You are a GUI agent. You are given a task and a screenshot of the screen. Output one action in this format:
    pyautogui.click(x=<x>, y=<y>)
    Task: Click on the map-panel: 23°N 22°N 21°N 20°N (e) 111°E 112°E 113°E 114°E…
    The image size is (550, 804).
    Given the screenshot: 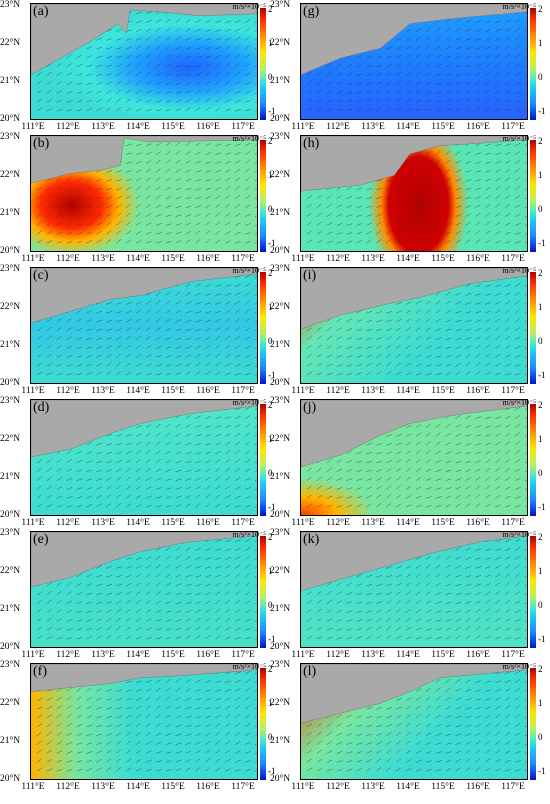 What is the action you would take?
    pyautogui.click(x=138, y=594)
    